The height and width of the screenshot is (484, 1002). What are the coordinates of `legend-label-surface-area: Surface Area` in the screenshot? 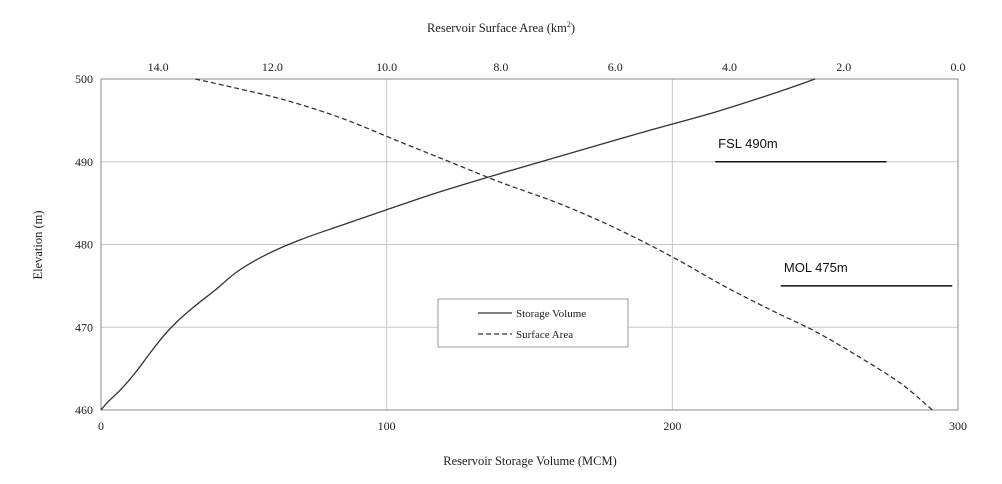 It's located at (544, 335).